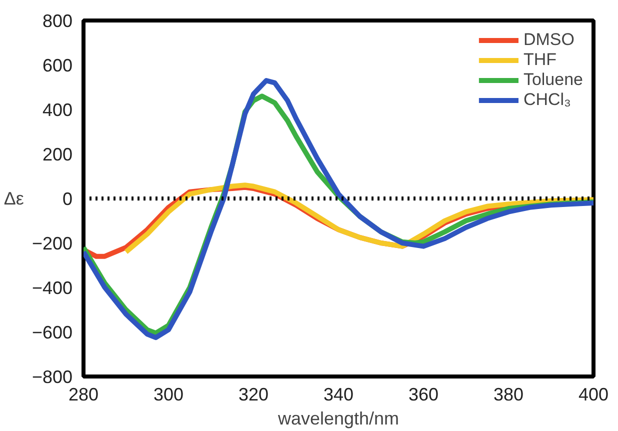  What do you see at coordinates (57, 66) in the screenshot?
I see `y-tick-label: 600` at bounding box center [57, 66].